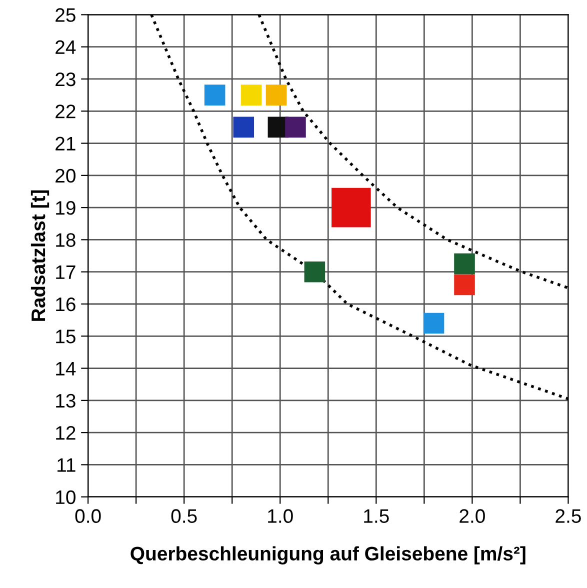  Describe the element at coordinates (66, 15) in the screenshot. I see `y-tick-label: 25` at that location.